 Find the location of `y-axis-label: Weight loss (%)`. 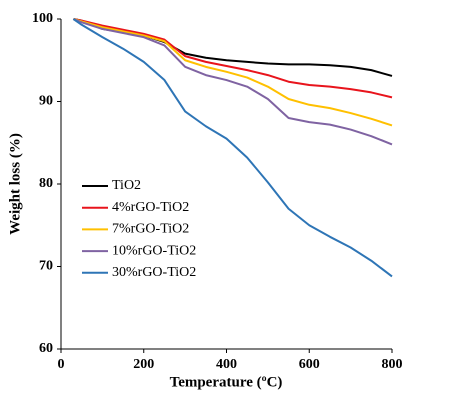

y-axis-label: Weight loss (%) is located at coordinates (15, 184).